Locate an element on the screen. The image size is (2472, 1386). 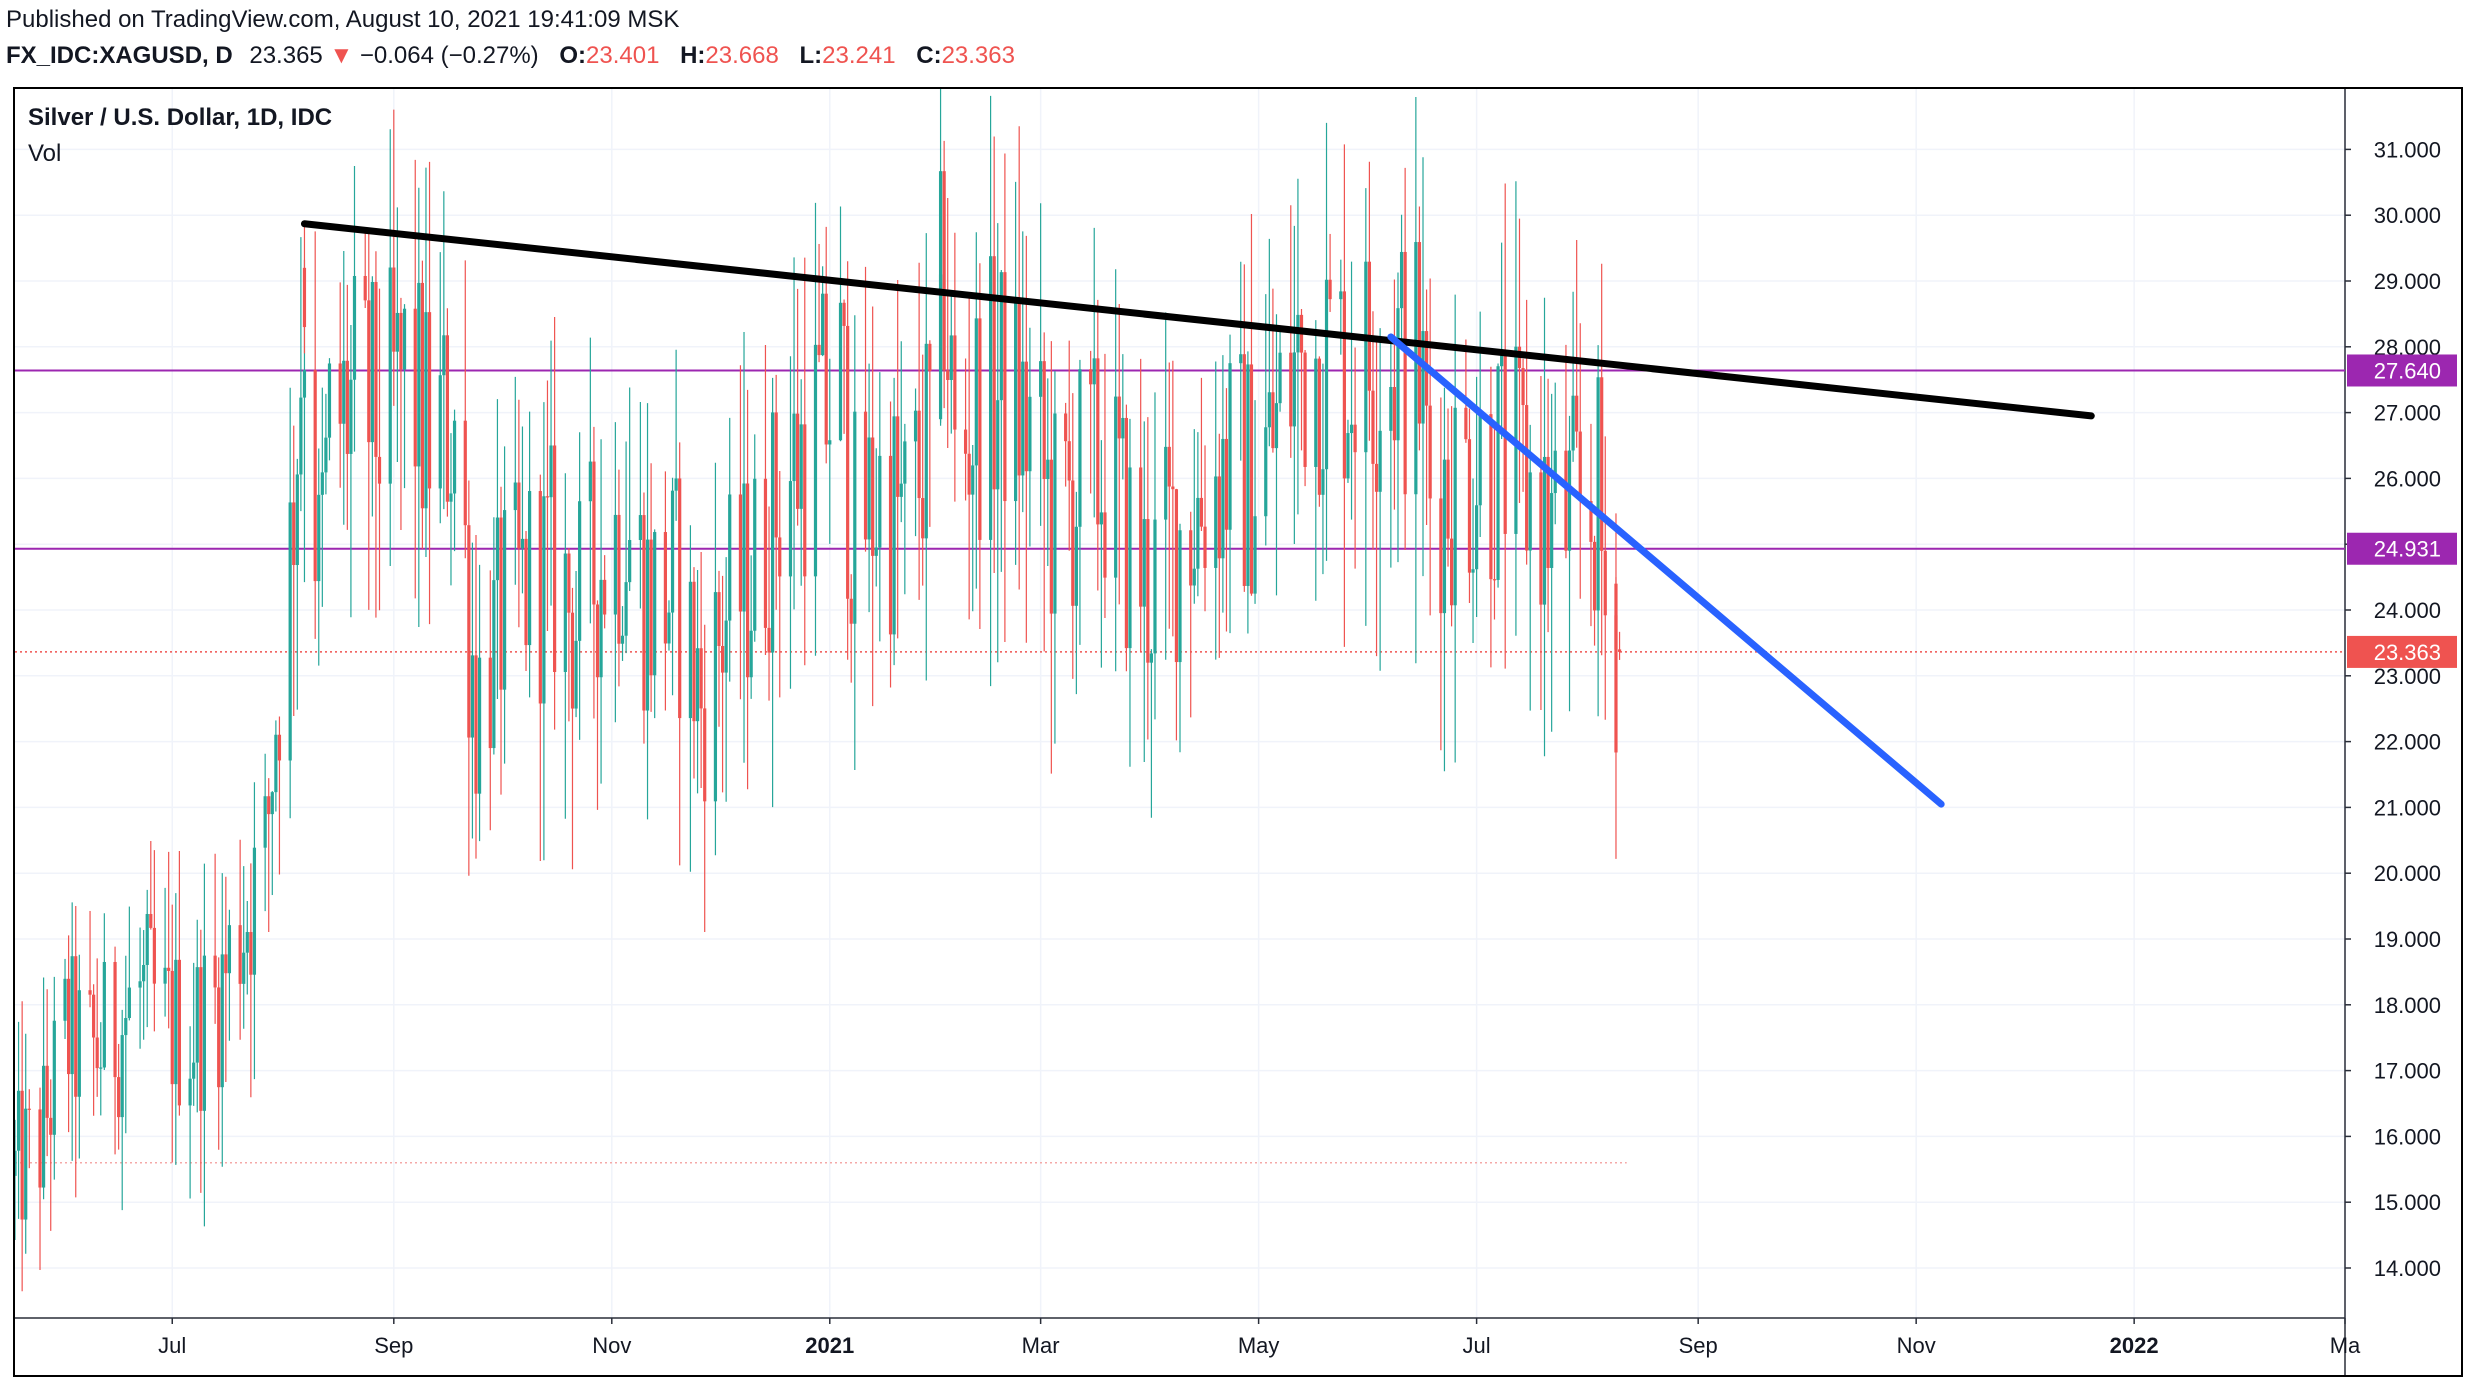
series-legend-title: Silver / U.S. Dollar, 1D, IDC is located at coordinates (180, 117).